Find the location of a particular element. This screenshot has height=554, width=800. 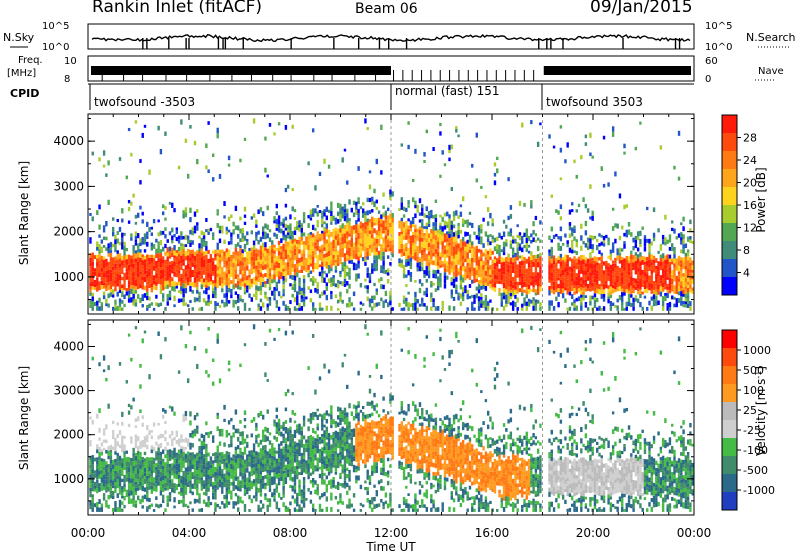

nsky-label: N.Sky is located at coordinates (19, 37).